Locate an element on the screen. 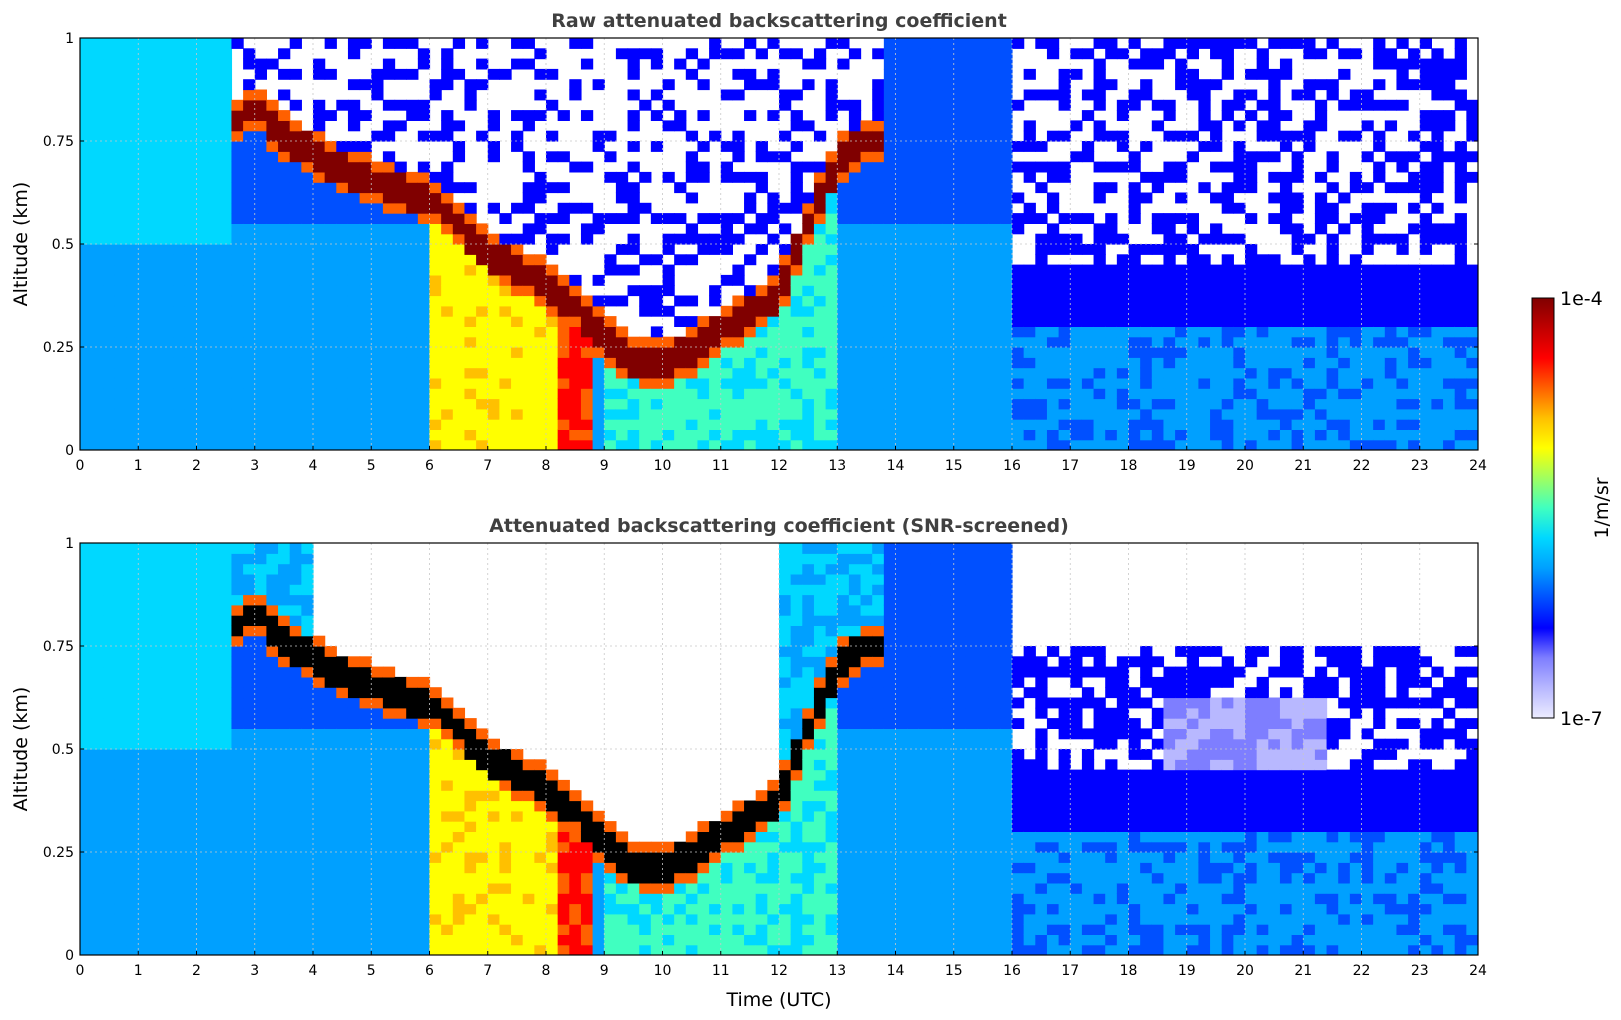 The height and width of the screenshot is (1020, 1621). x-tick-label: 17 is located at coordinates (1070, 466).